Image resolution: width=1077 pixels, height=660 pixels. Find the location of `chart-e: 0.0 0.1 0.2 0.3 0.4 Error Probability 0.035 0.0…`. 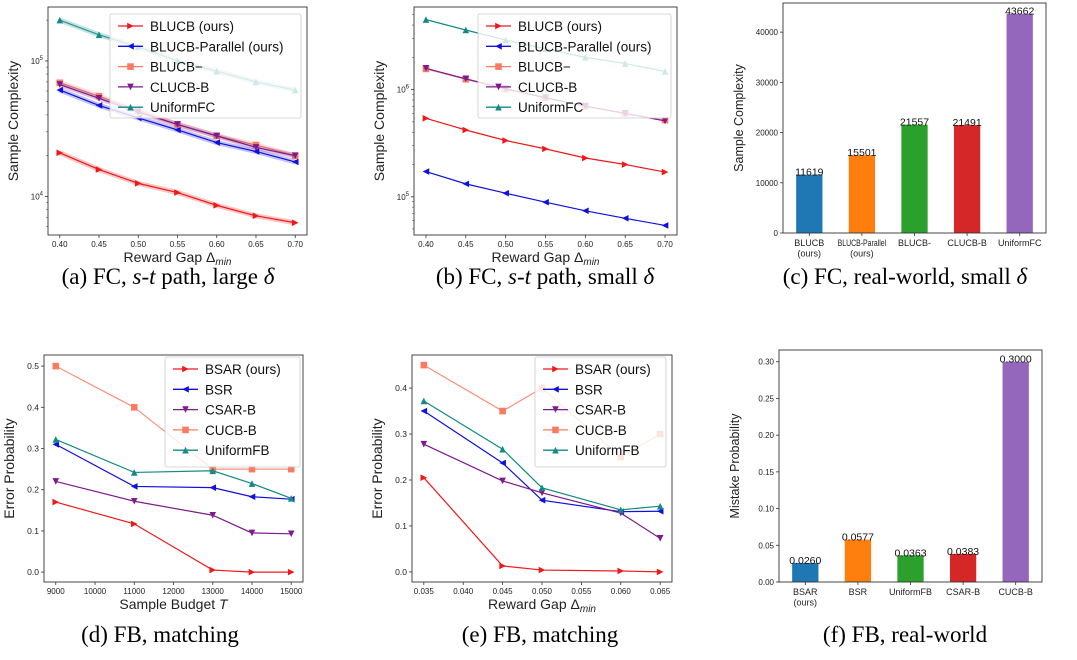

chart-e: 0.0 0.1 0.2 0.3 0.4 Error Probability 0.035 0.0… is located at coordinates (521, 484).